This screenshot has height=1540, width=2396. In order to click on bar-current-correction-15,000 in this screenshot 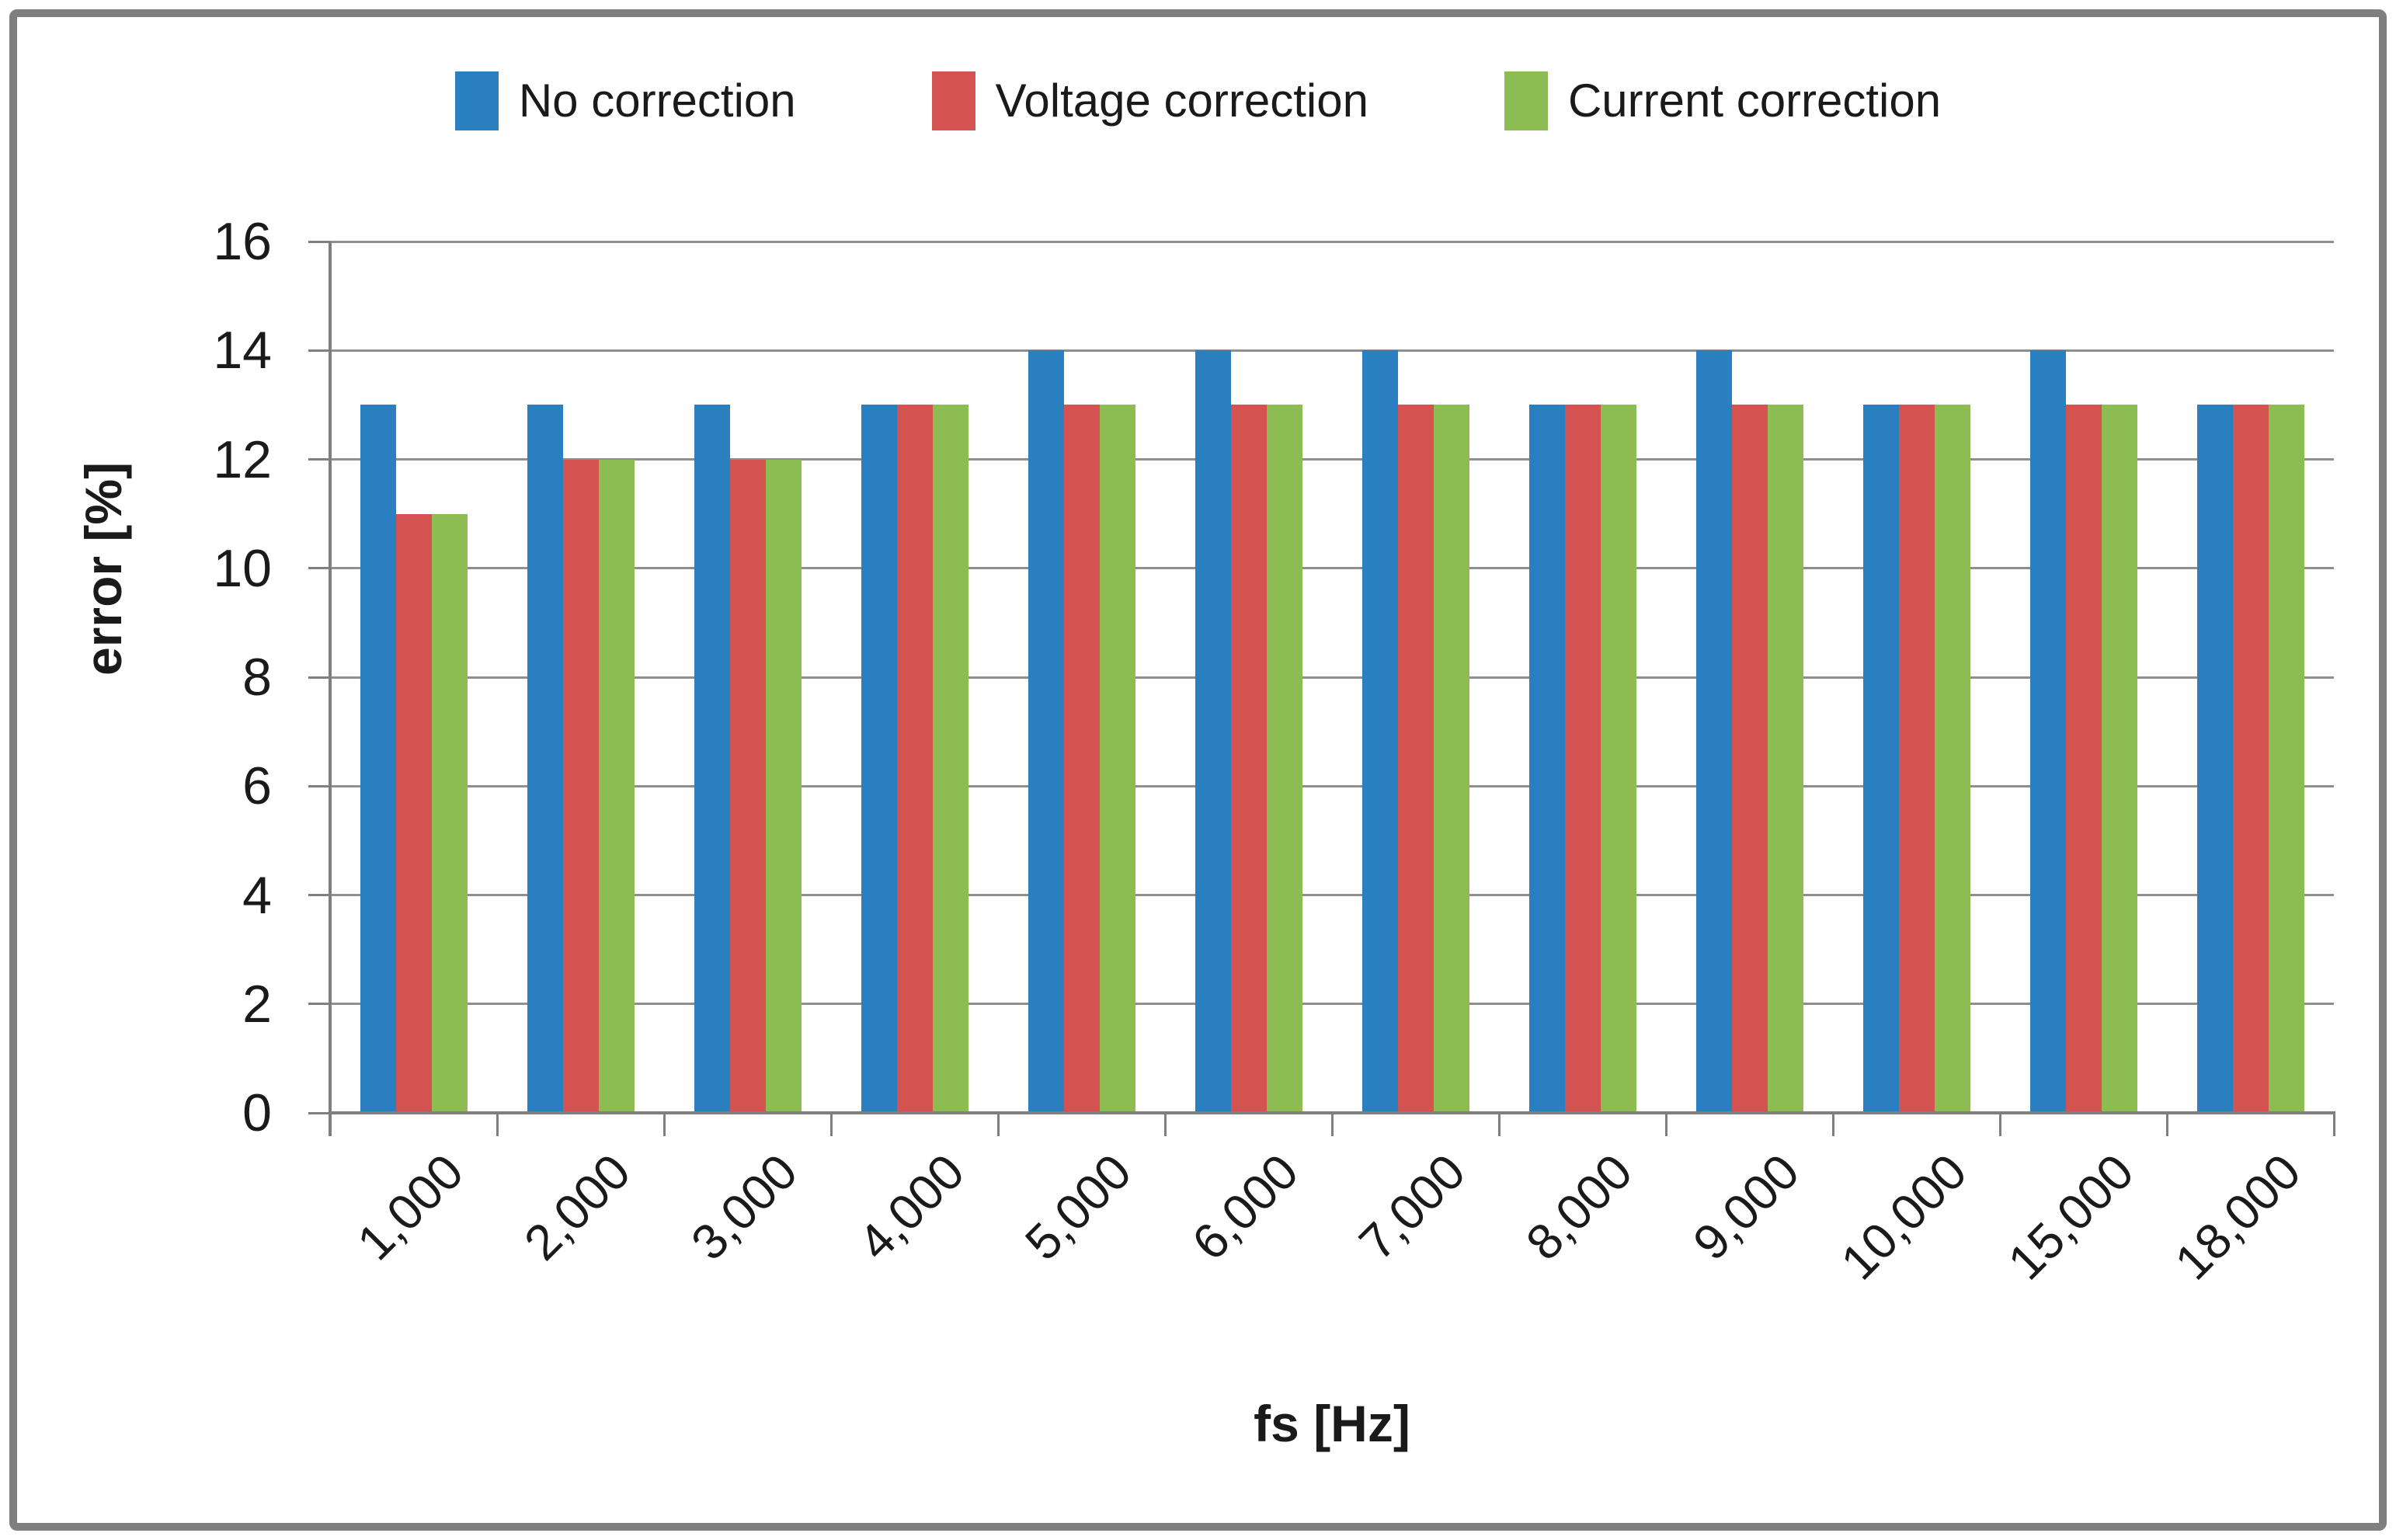, I will do `click(2119, 759)`.